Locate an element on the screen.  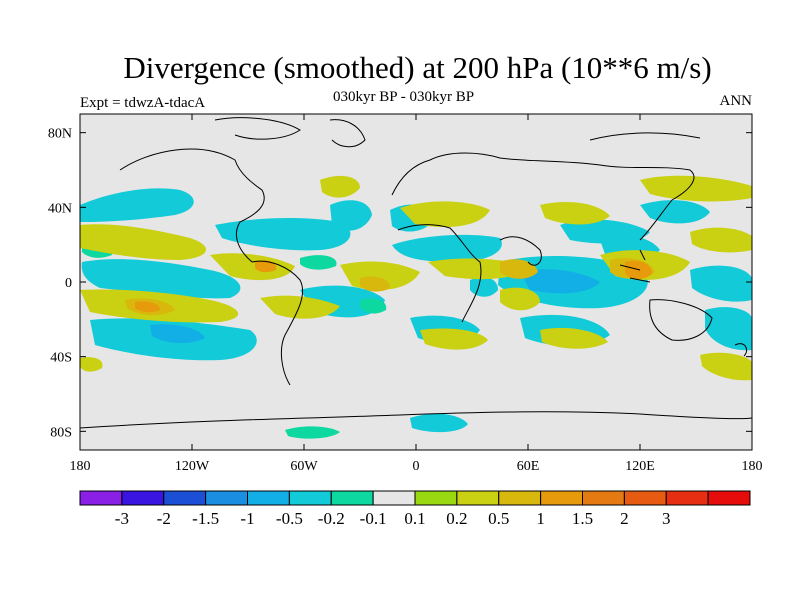
lat-tick-label: 40S is located at coordinates (61, 358).